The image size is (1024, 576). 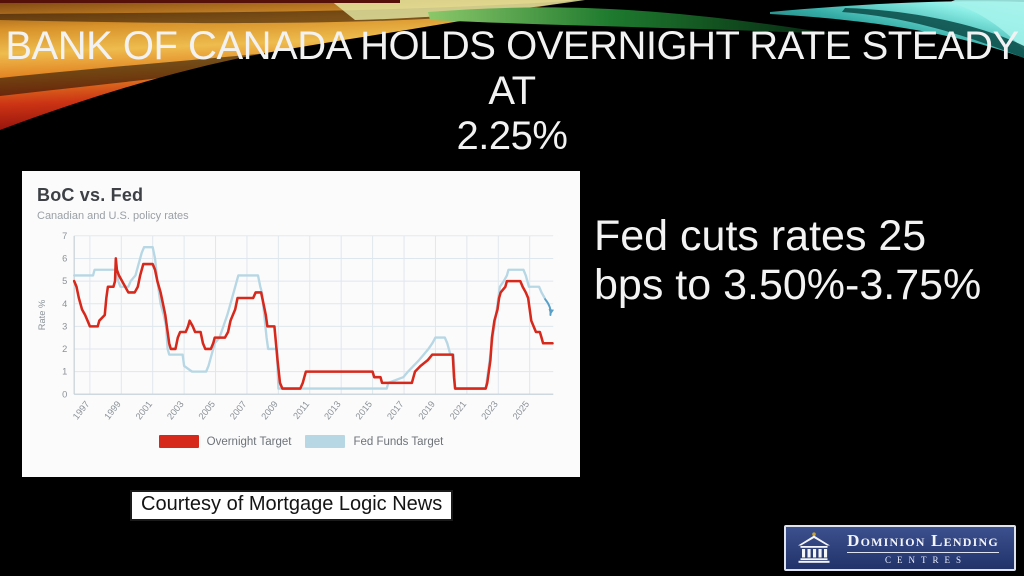 I want to click on legend-item: Overnight Target, so click(x=225, y=442).